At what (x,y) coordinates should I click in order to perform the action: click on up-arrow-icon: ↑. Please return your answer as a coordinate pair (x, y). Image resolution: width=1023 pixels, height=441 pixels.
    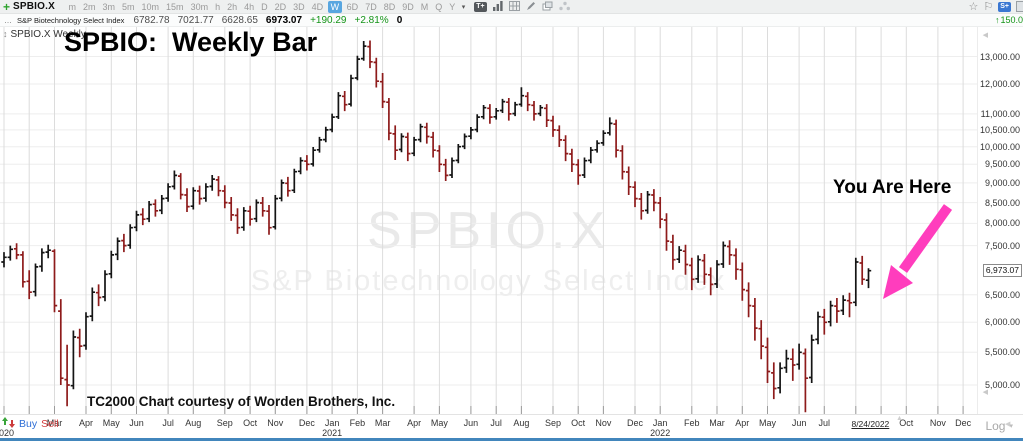
    Looking at the image, I should click on (997, 20).